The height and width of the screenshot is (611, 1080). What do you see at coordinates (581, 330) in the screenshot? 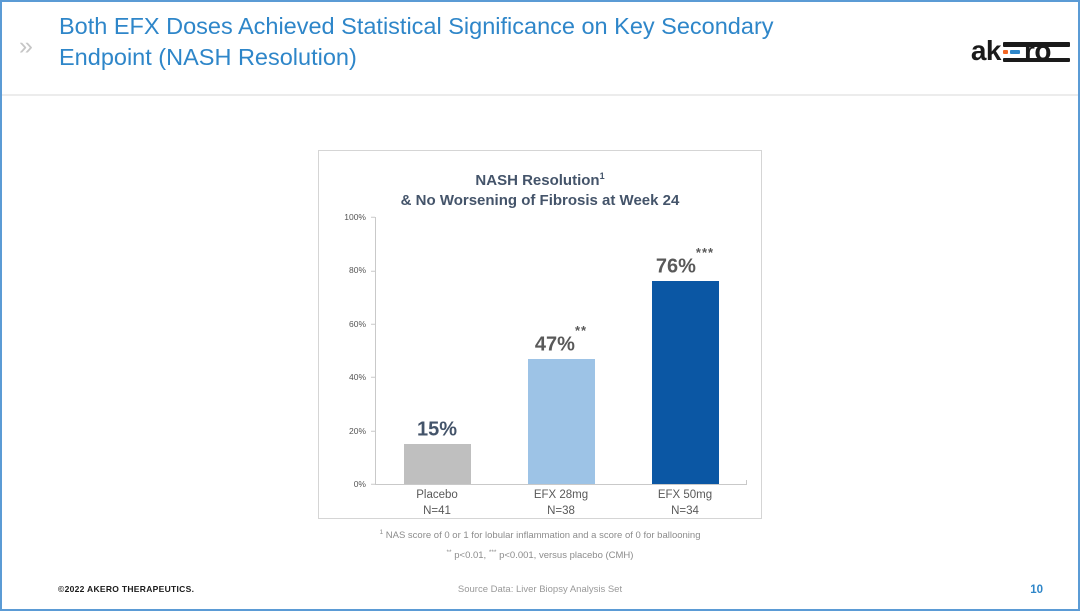
I see `significance-marker: **` at bounding box center [581, 330].